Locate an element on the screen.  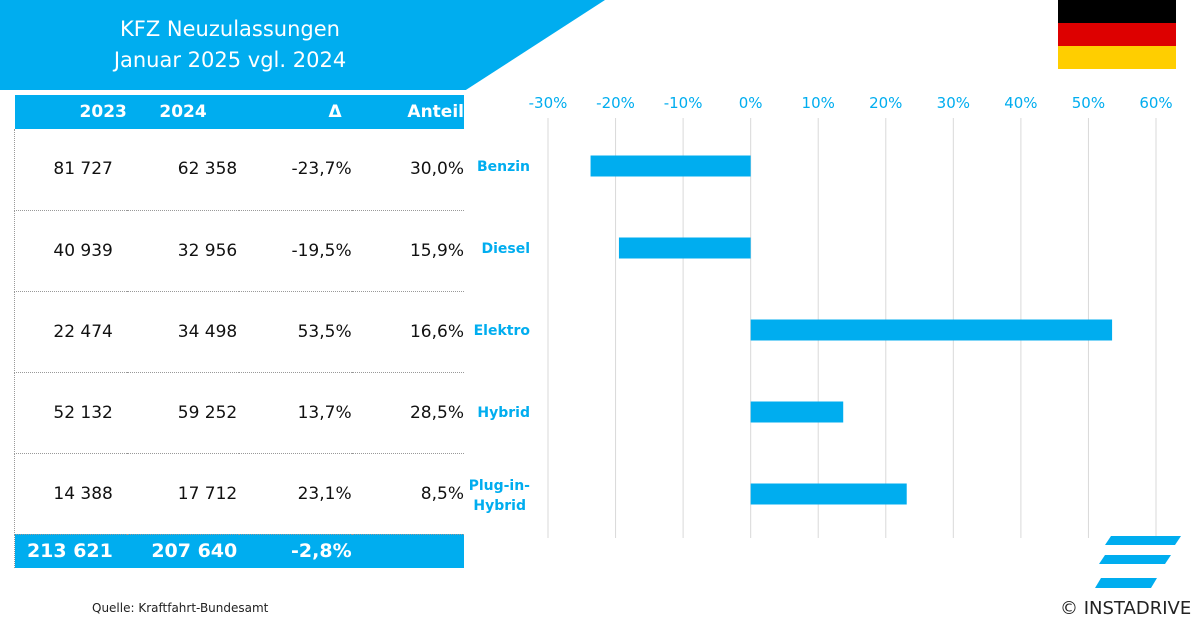
page-title: KFZ Neuzulassungen Januar 2025 vgl. 2024 is located at coordinates (230, 45).